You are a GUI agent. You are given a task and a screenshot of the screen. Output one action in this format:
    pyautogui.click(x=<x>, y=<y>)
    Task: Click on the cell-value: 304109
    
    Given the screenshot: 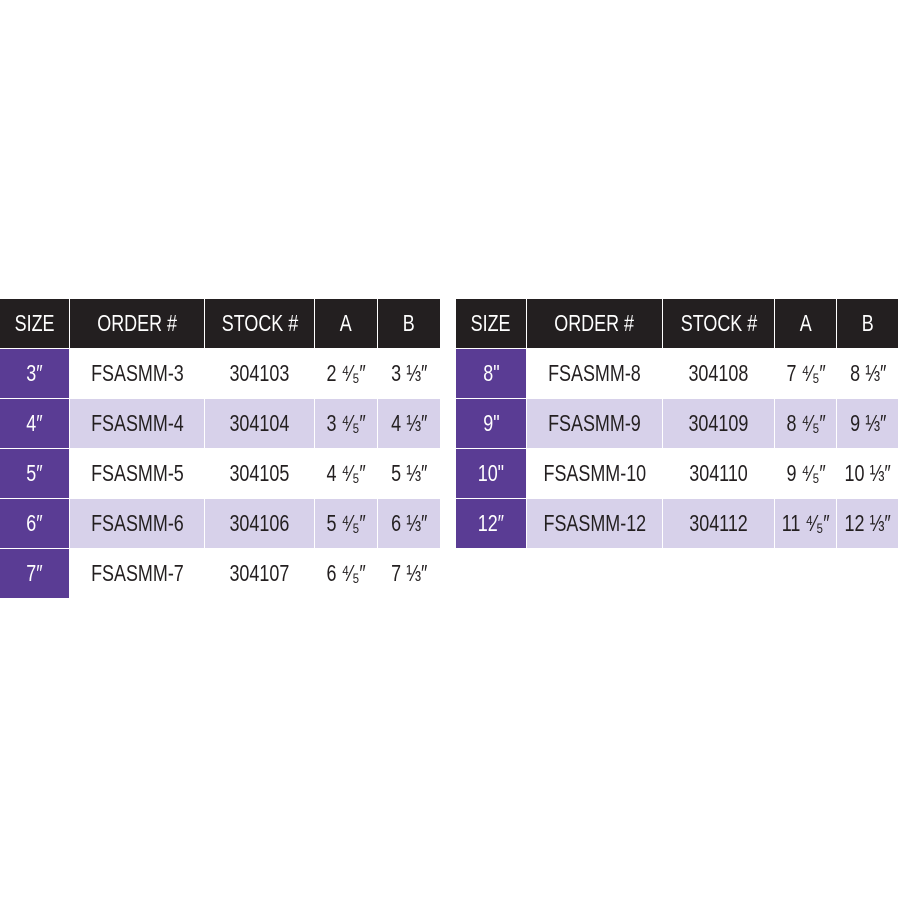 What is the action you would take?
    pyautogui.click(x=718, y=423)
    